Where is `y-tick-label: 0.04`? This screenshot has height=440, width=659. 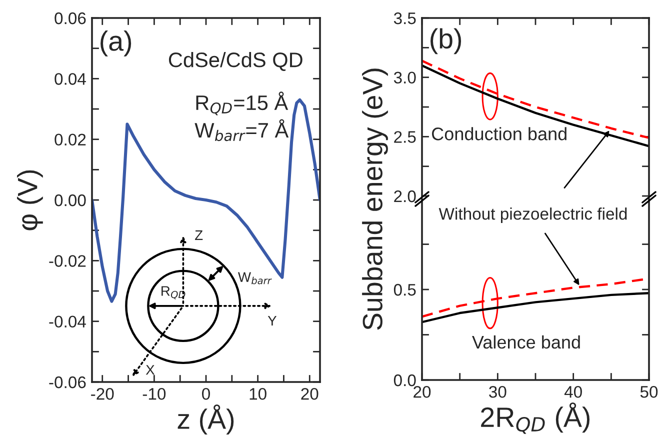
y-tick-label: 0.04 is located at coordinates (70, 79).